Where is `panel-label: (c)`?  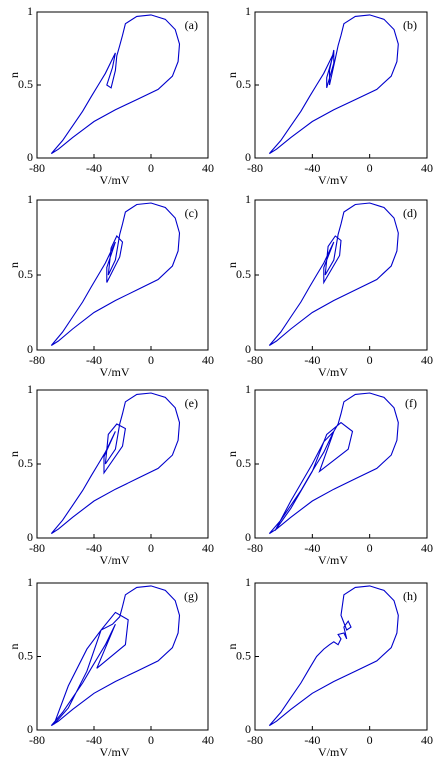
panel-label: (c) is located at coordinates (191, 213).